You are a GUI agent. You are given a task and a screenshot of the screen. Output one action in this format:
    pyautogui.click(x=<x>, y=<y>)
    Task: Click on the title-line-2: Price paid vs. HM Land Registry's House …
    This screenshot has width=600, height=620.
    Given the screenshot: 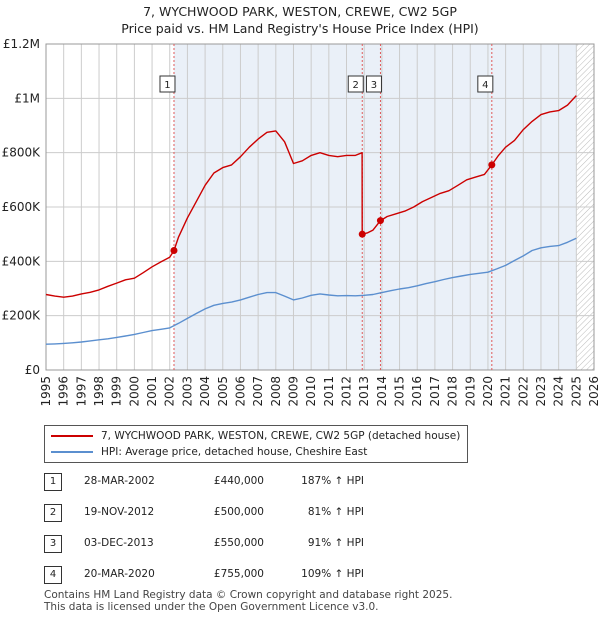 What is the action you would take?
    pyautogui.click(x=300, y=28)
    